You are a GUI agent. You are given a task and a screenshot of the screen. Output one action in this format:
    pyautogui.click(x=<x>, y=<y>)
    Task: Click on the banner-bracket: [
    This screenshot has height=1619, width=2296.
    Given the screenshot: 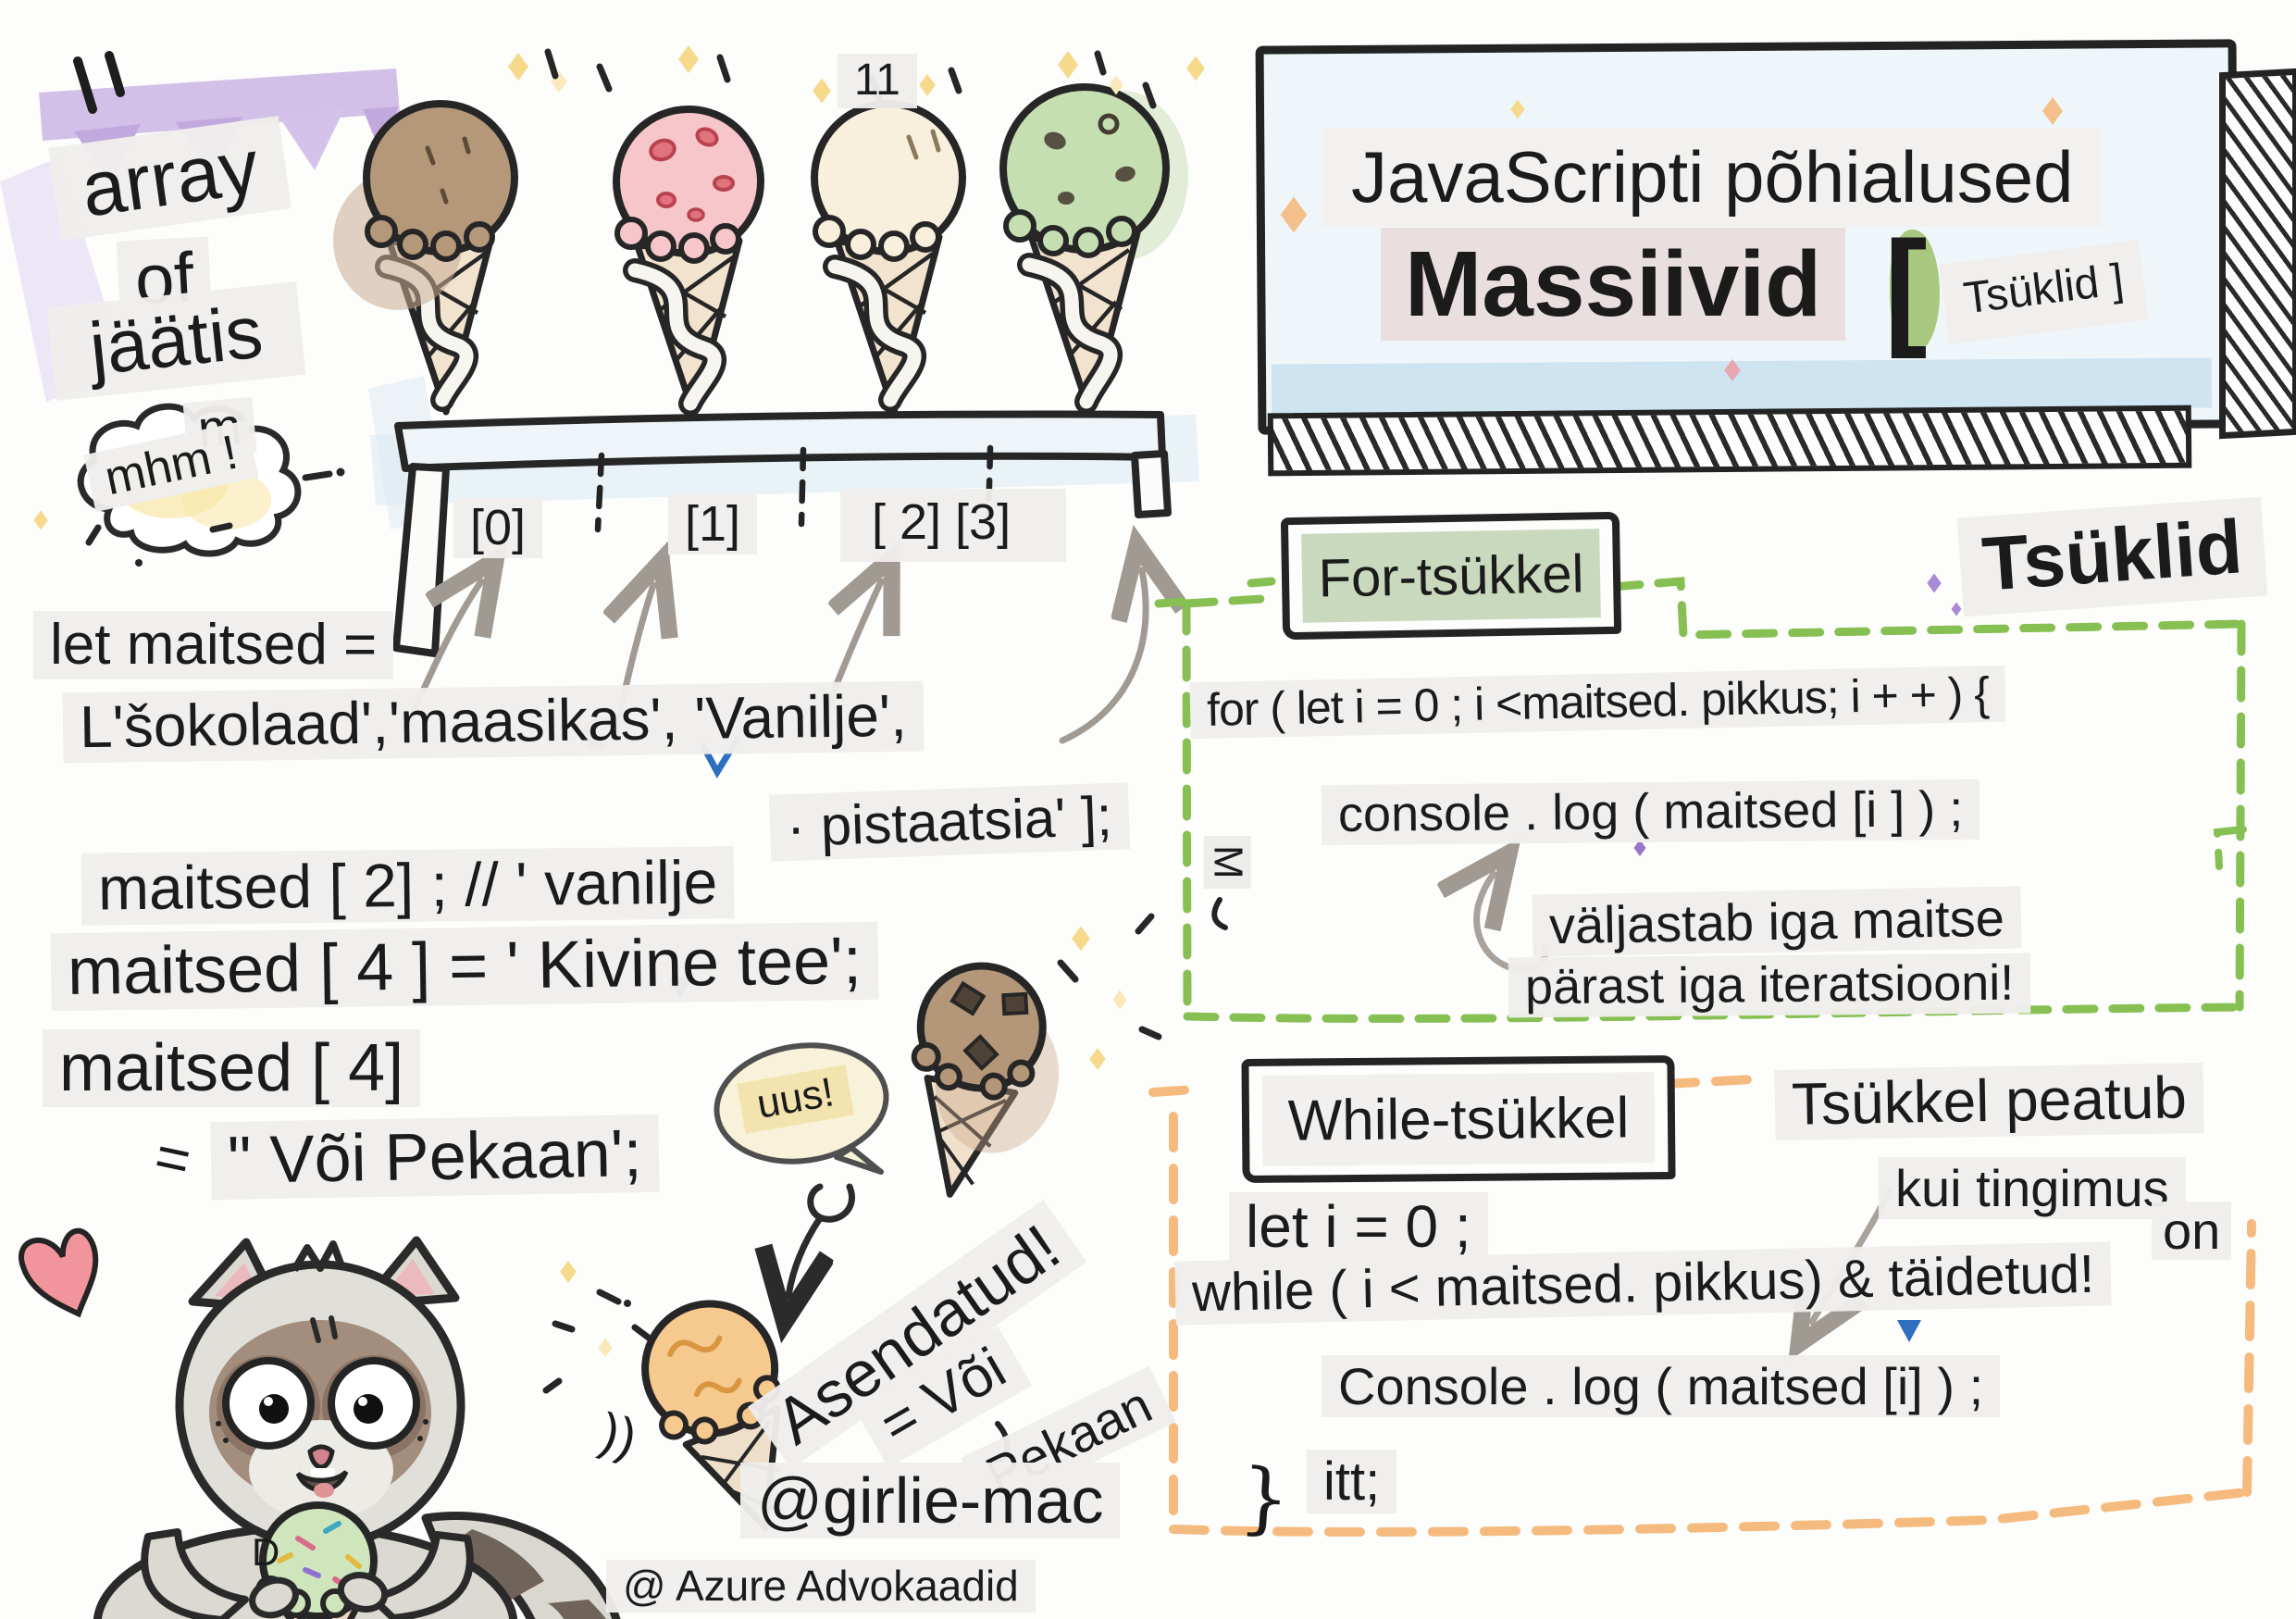 What is the action you would take?
    pyautogui.click(x=1906, y=286)
    